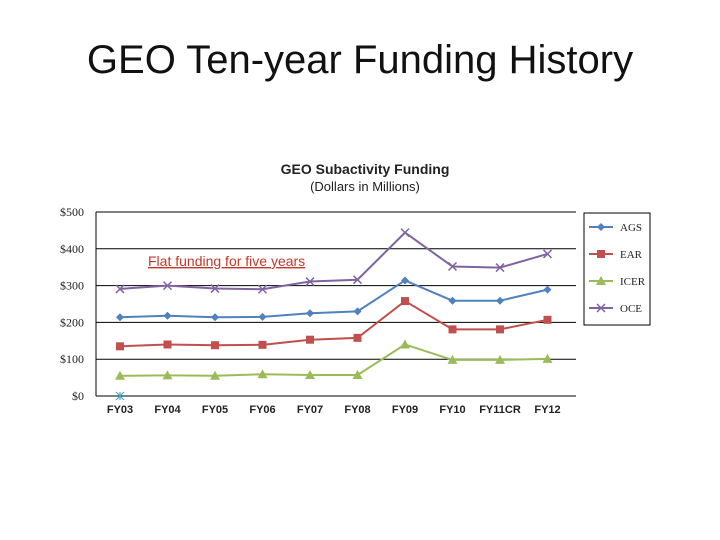  I want to click on x-tick-label: FY12, so click(547, 410).